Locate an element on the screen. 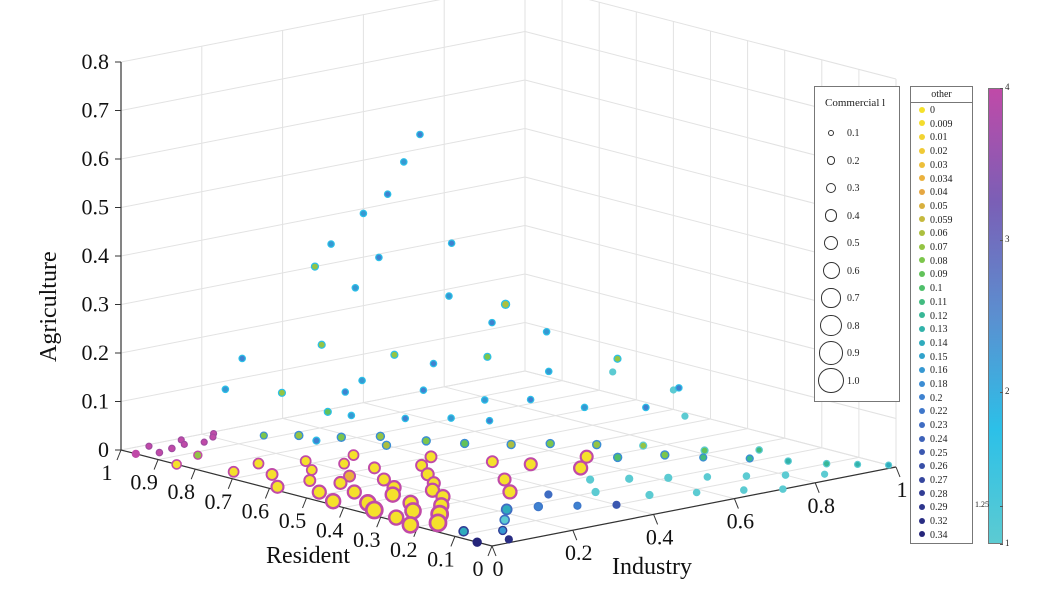  color-legend-label: 0.28 is located at coordinates (939, 494).